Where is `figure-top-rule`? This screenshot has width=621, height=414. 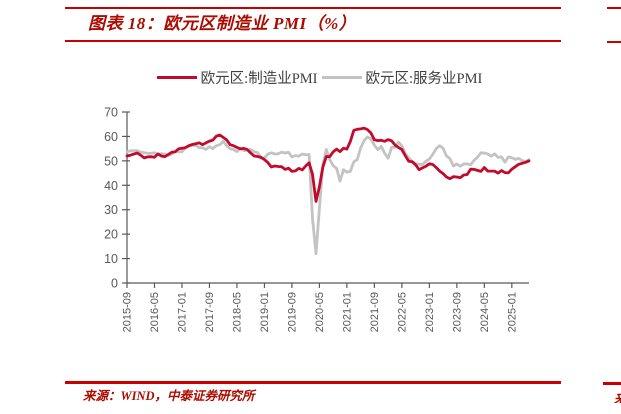
figure-top-rule is located at coordinates (313, 8).